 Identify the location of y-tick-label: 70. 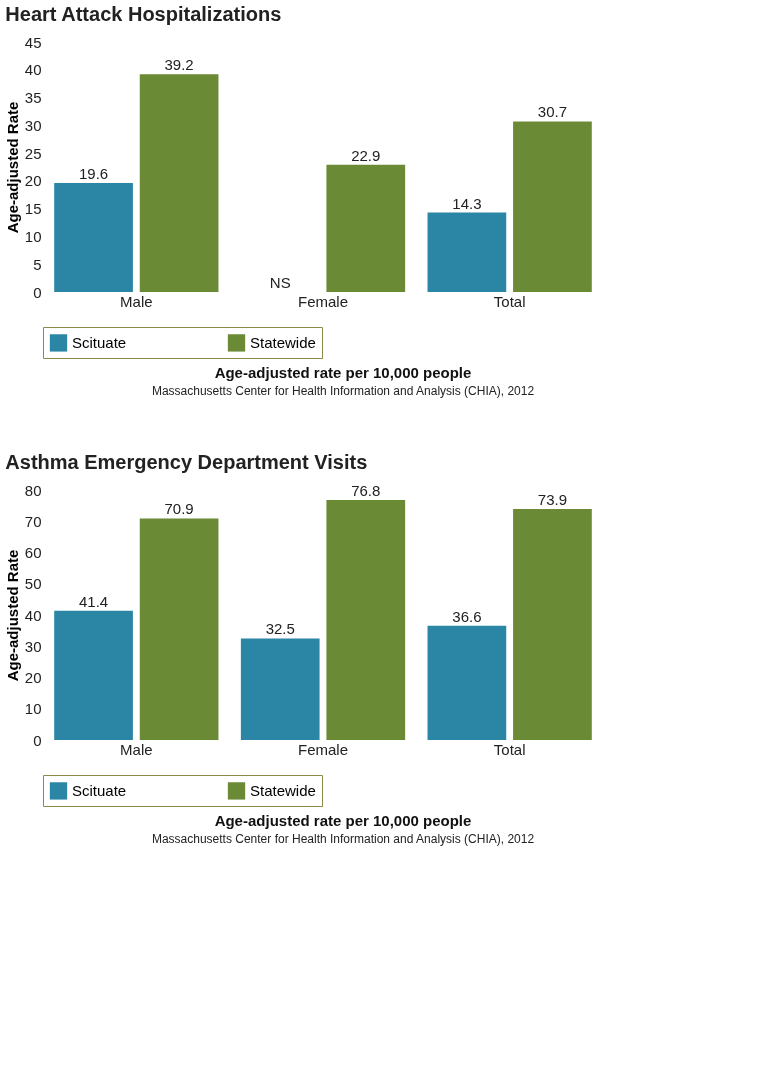
(33, 521).